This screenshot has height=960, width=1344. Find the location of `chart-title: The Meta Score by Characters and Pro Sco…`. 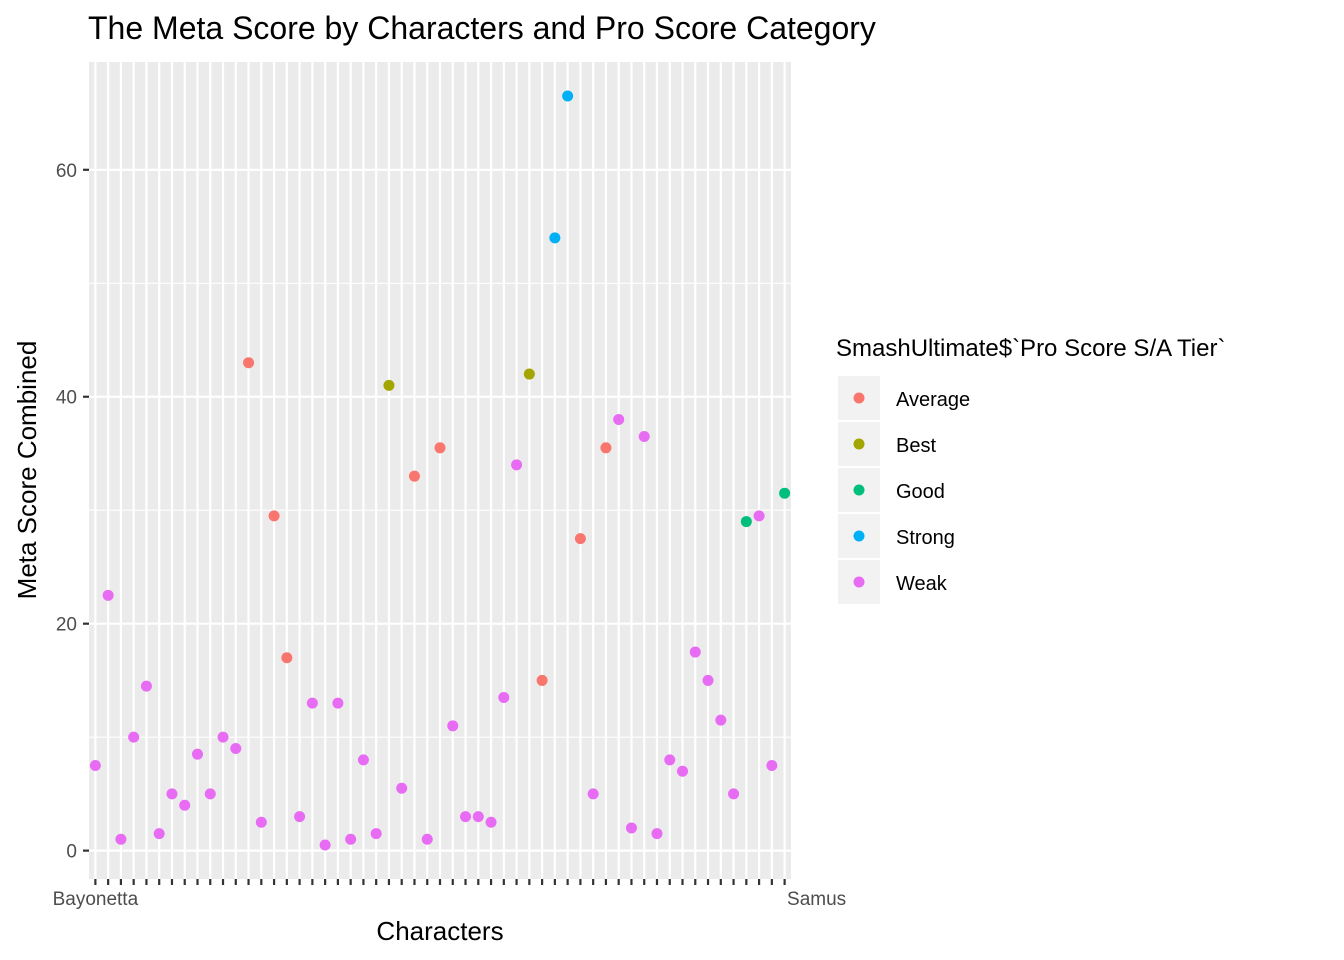

chart-title: The Meta Score by Characters and Pro Sco… is located at coordinates (482, 28).